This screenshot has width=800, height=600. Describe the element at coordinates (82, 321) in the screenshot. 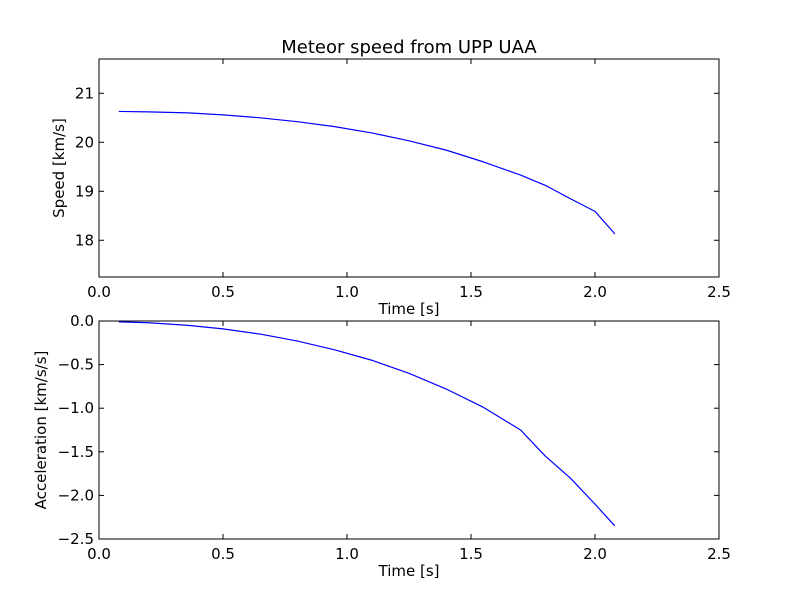

I see `accel-y-tick-label: 0.0` at that location.